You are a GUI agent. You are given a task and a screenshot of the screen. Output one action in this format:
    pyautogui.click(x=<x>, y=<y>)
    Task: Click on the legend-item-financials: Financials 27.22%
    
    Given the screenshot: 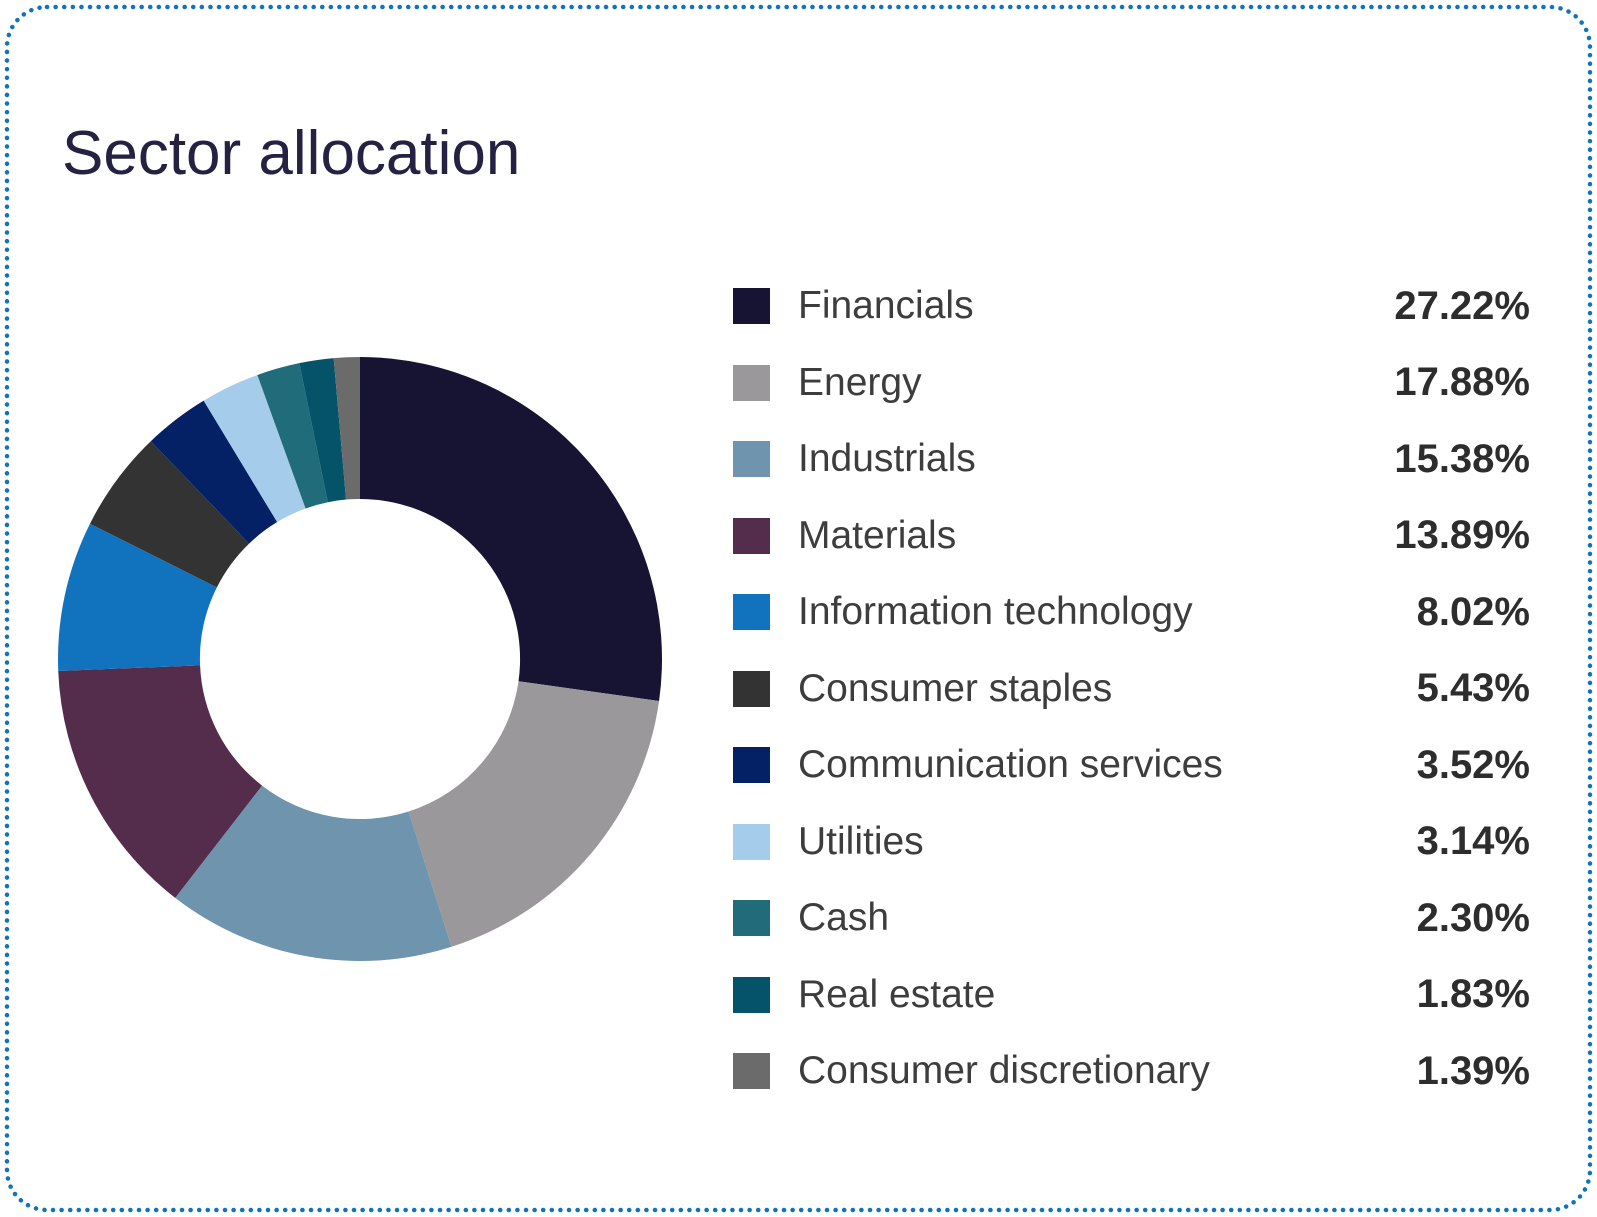 What is the action you would take?
    pyautogui.click(x=1131, y=306)
    